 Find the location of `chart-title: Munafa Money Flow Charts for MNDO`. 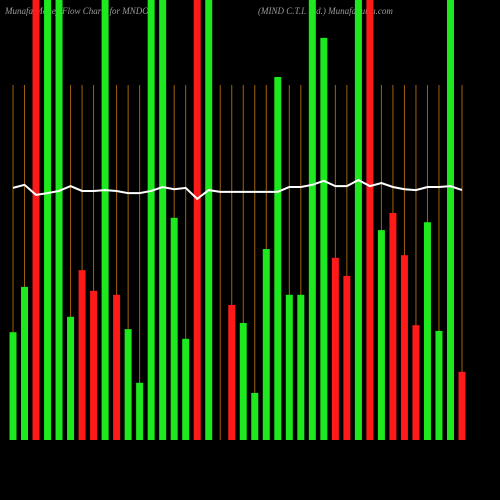

chart-title: Munafa Money Flow Charts for MNDO is located at coordinates (76, 11).